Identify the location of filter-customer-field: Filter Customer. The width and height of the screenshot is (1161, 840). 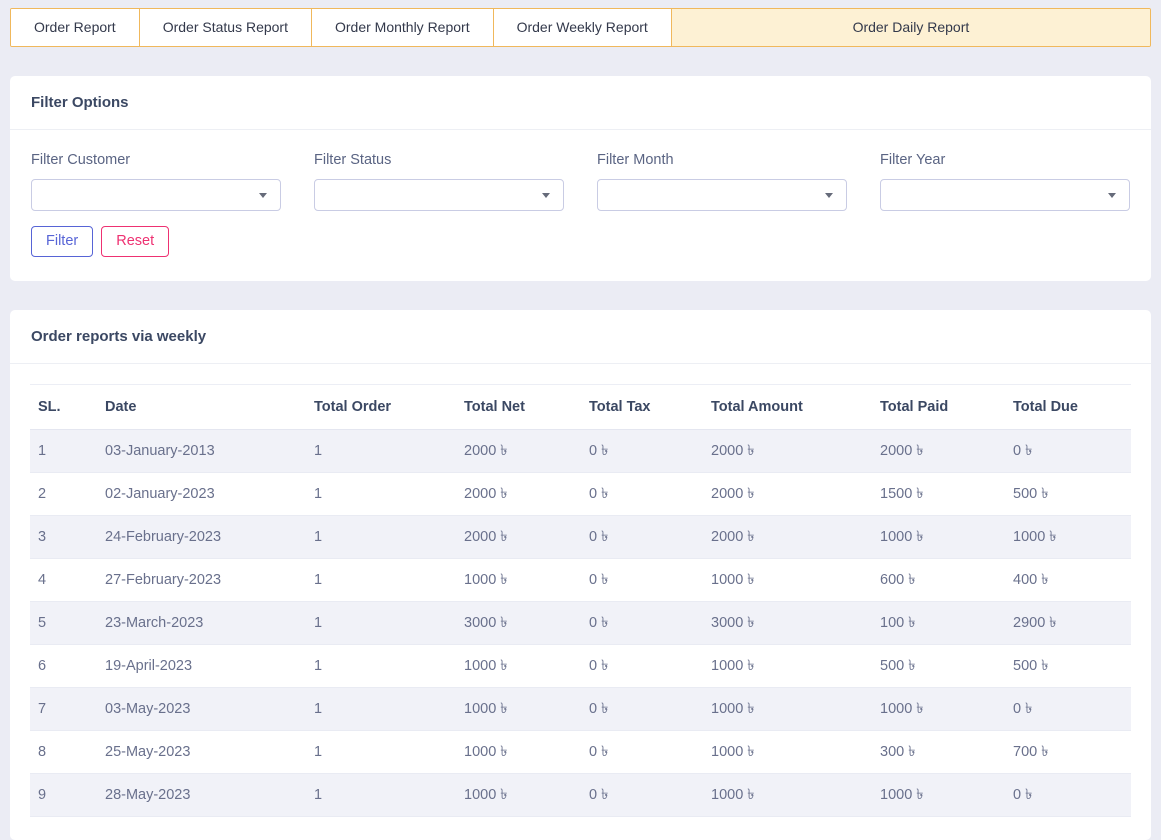
(156, 181).